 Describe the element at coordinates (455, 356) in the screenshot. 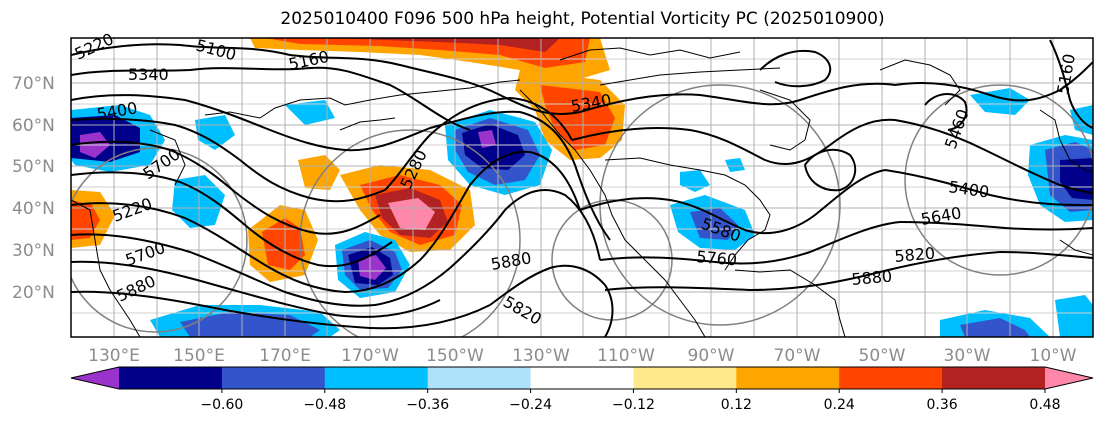

I see `lon-label: 150°W` at that location.